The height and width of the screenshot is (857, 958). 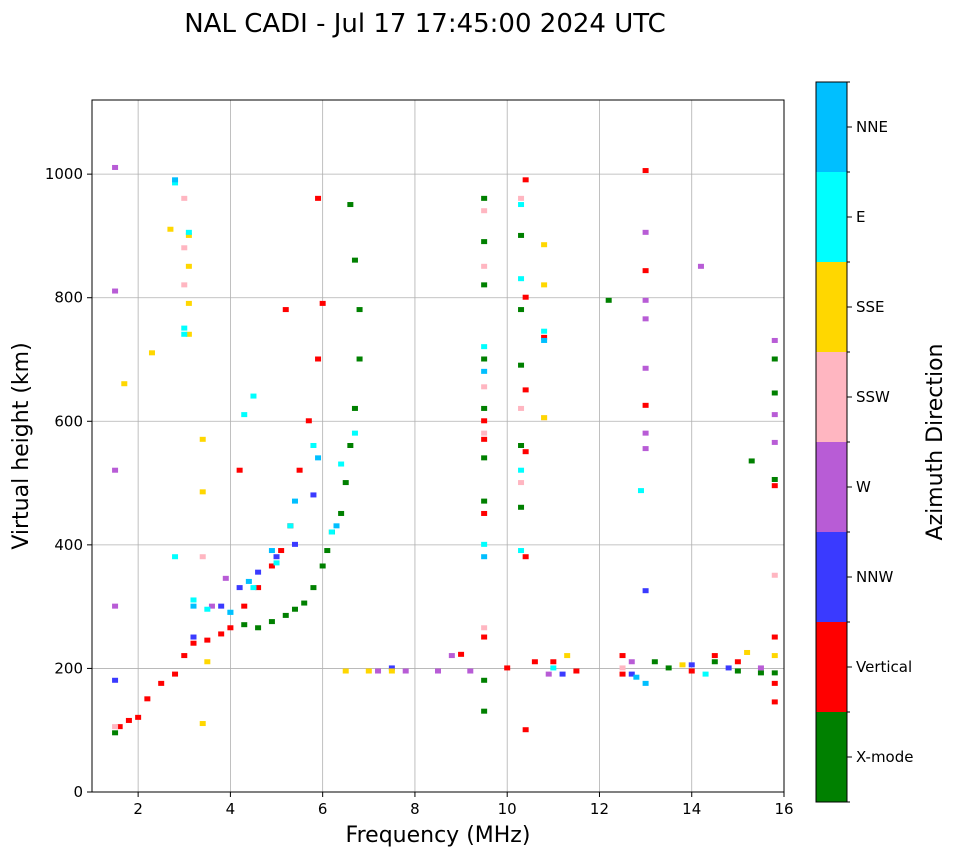 What do you see at coordinates (599, 809) in the screenshot?
I see `x-tick-label: 12` at bounding box center [599, 809].